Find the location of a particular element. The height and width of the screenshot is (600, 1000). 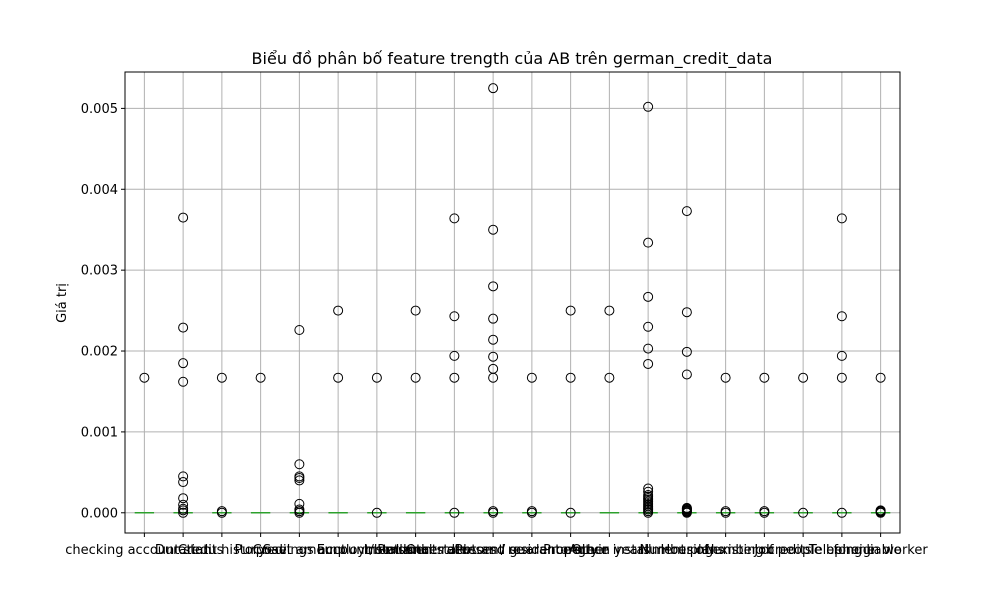

x-tick-label: Age in years is located at coordinates (609, 550).